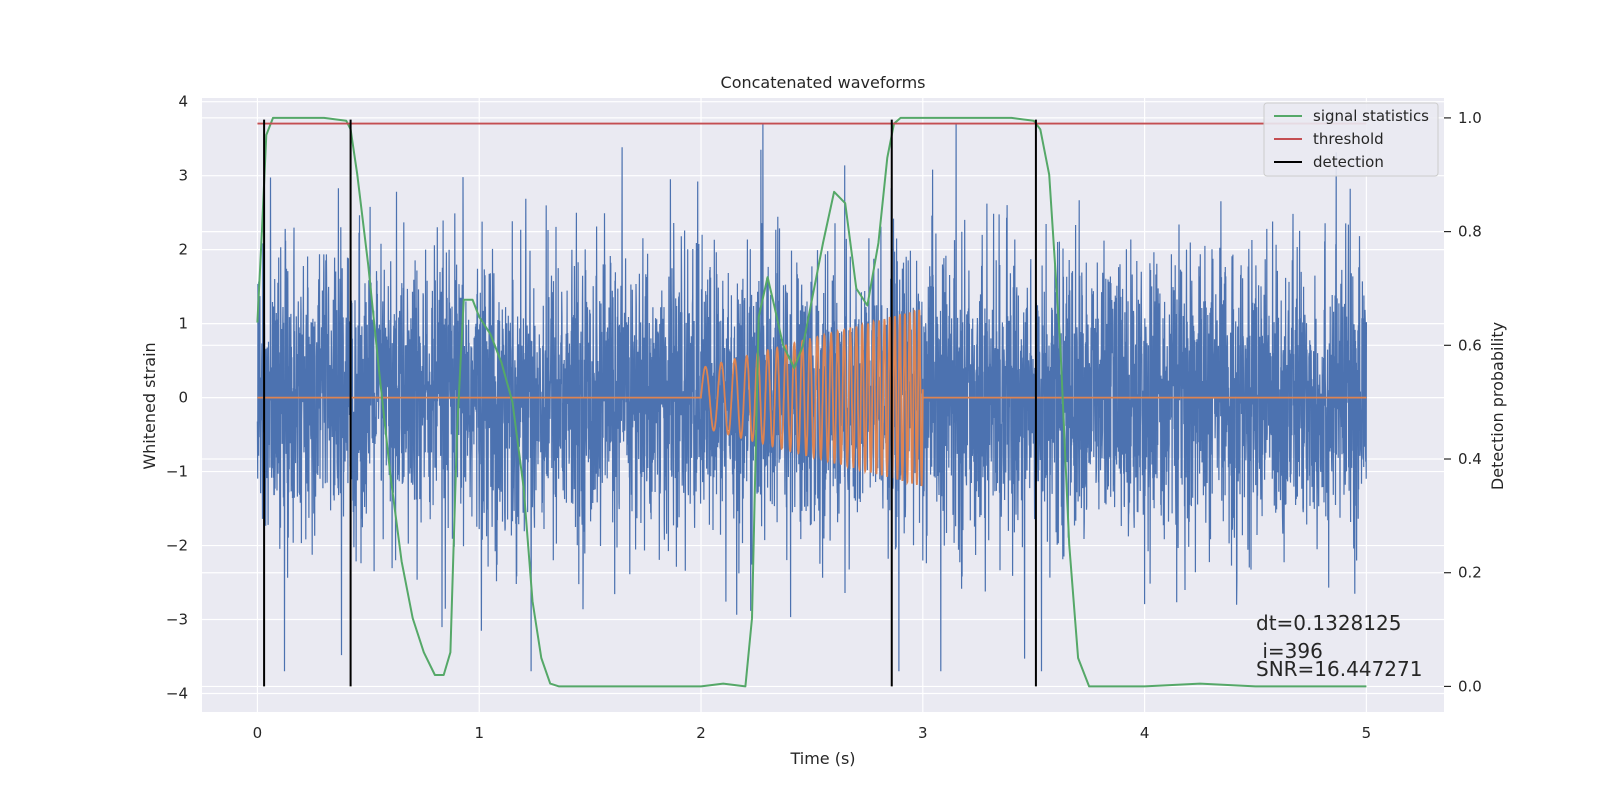  I want to click on y-tick-label: −4, so click(177, 694).